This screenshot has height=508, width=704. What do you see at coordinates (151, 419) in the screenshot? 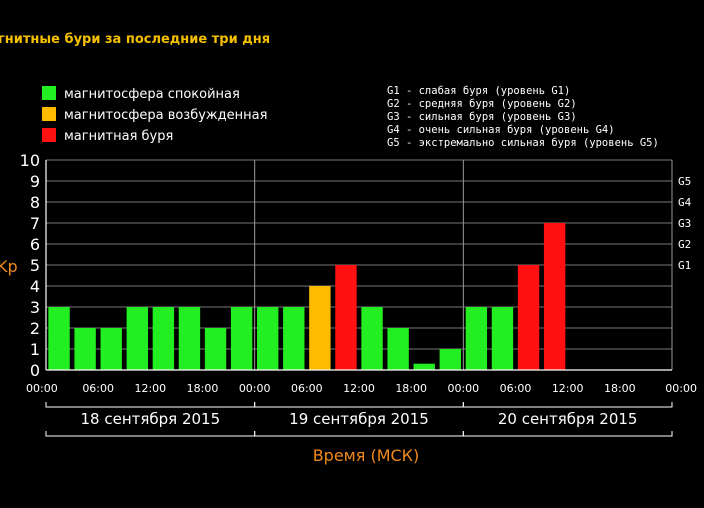
I see `day-label: 18 сентября 2015` at bounding box center [151, 419].